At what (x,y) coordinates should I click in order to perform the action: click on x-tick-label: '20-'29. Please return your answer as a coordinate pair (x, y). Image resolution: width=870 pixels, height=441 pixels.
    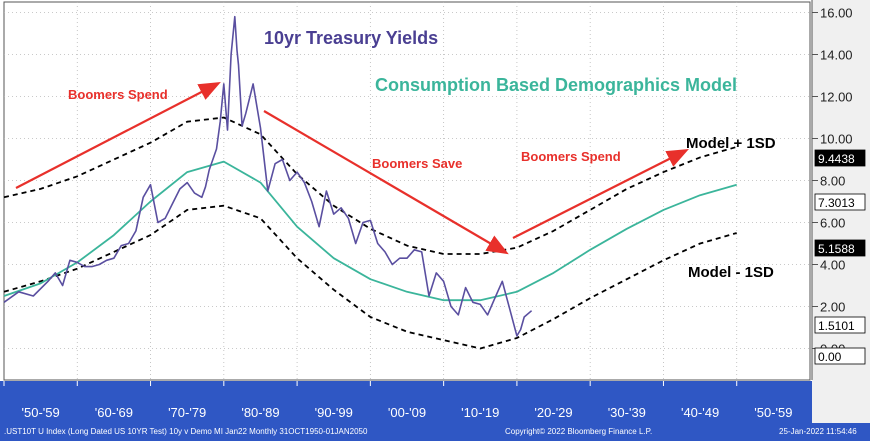
    Looking at the image, I should click on (553, 412).